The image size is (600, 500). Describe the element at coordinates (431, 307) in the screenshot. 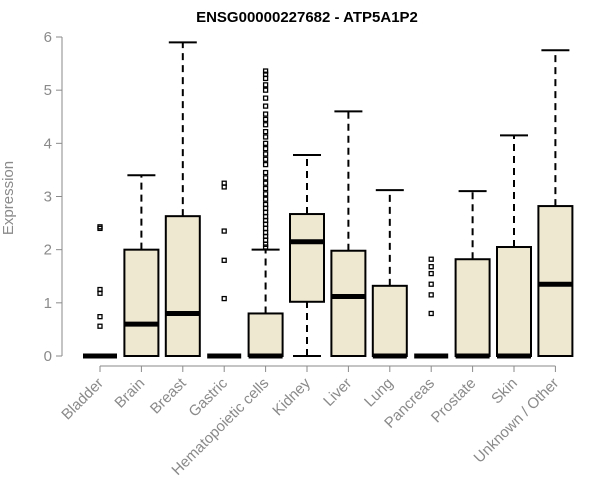

I see `box-pancreas` at that location.